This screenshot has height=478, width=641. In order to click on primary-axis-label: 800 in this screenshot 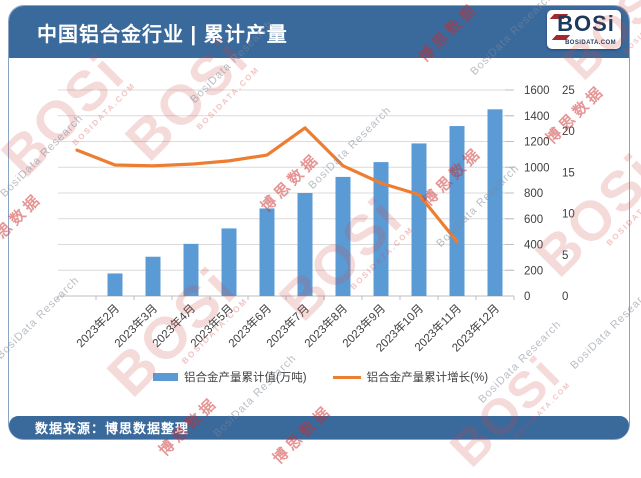, I will do `click(533, 194)`.